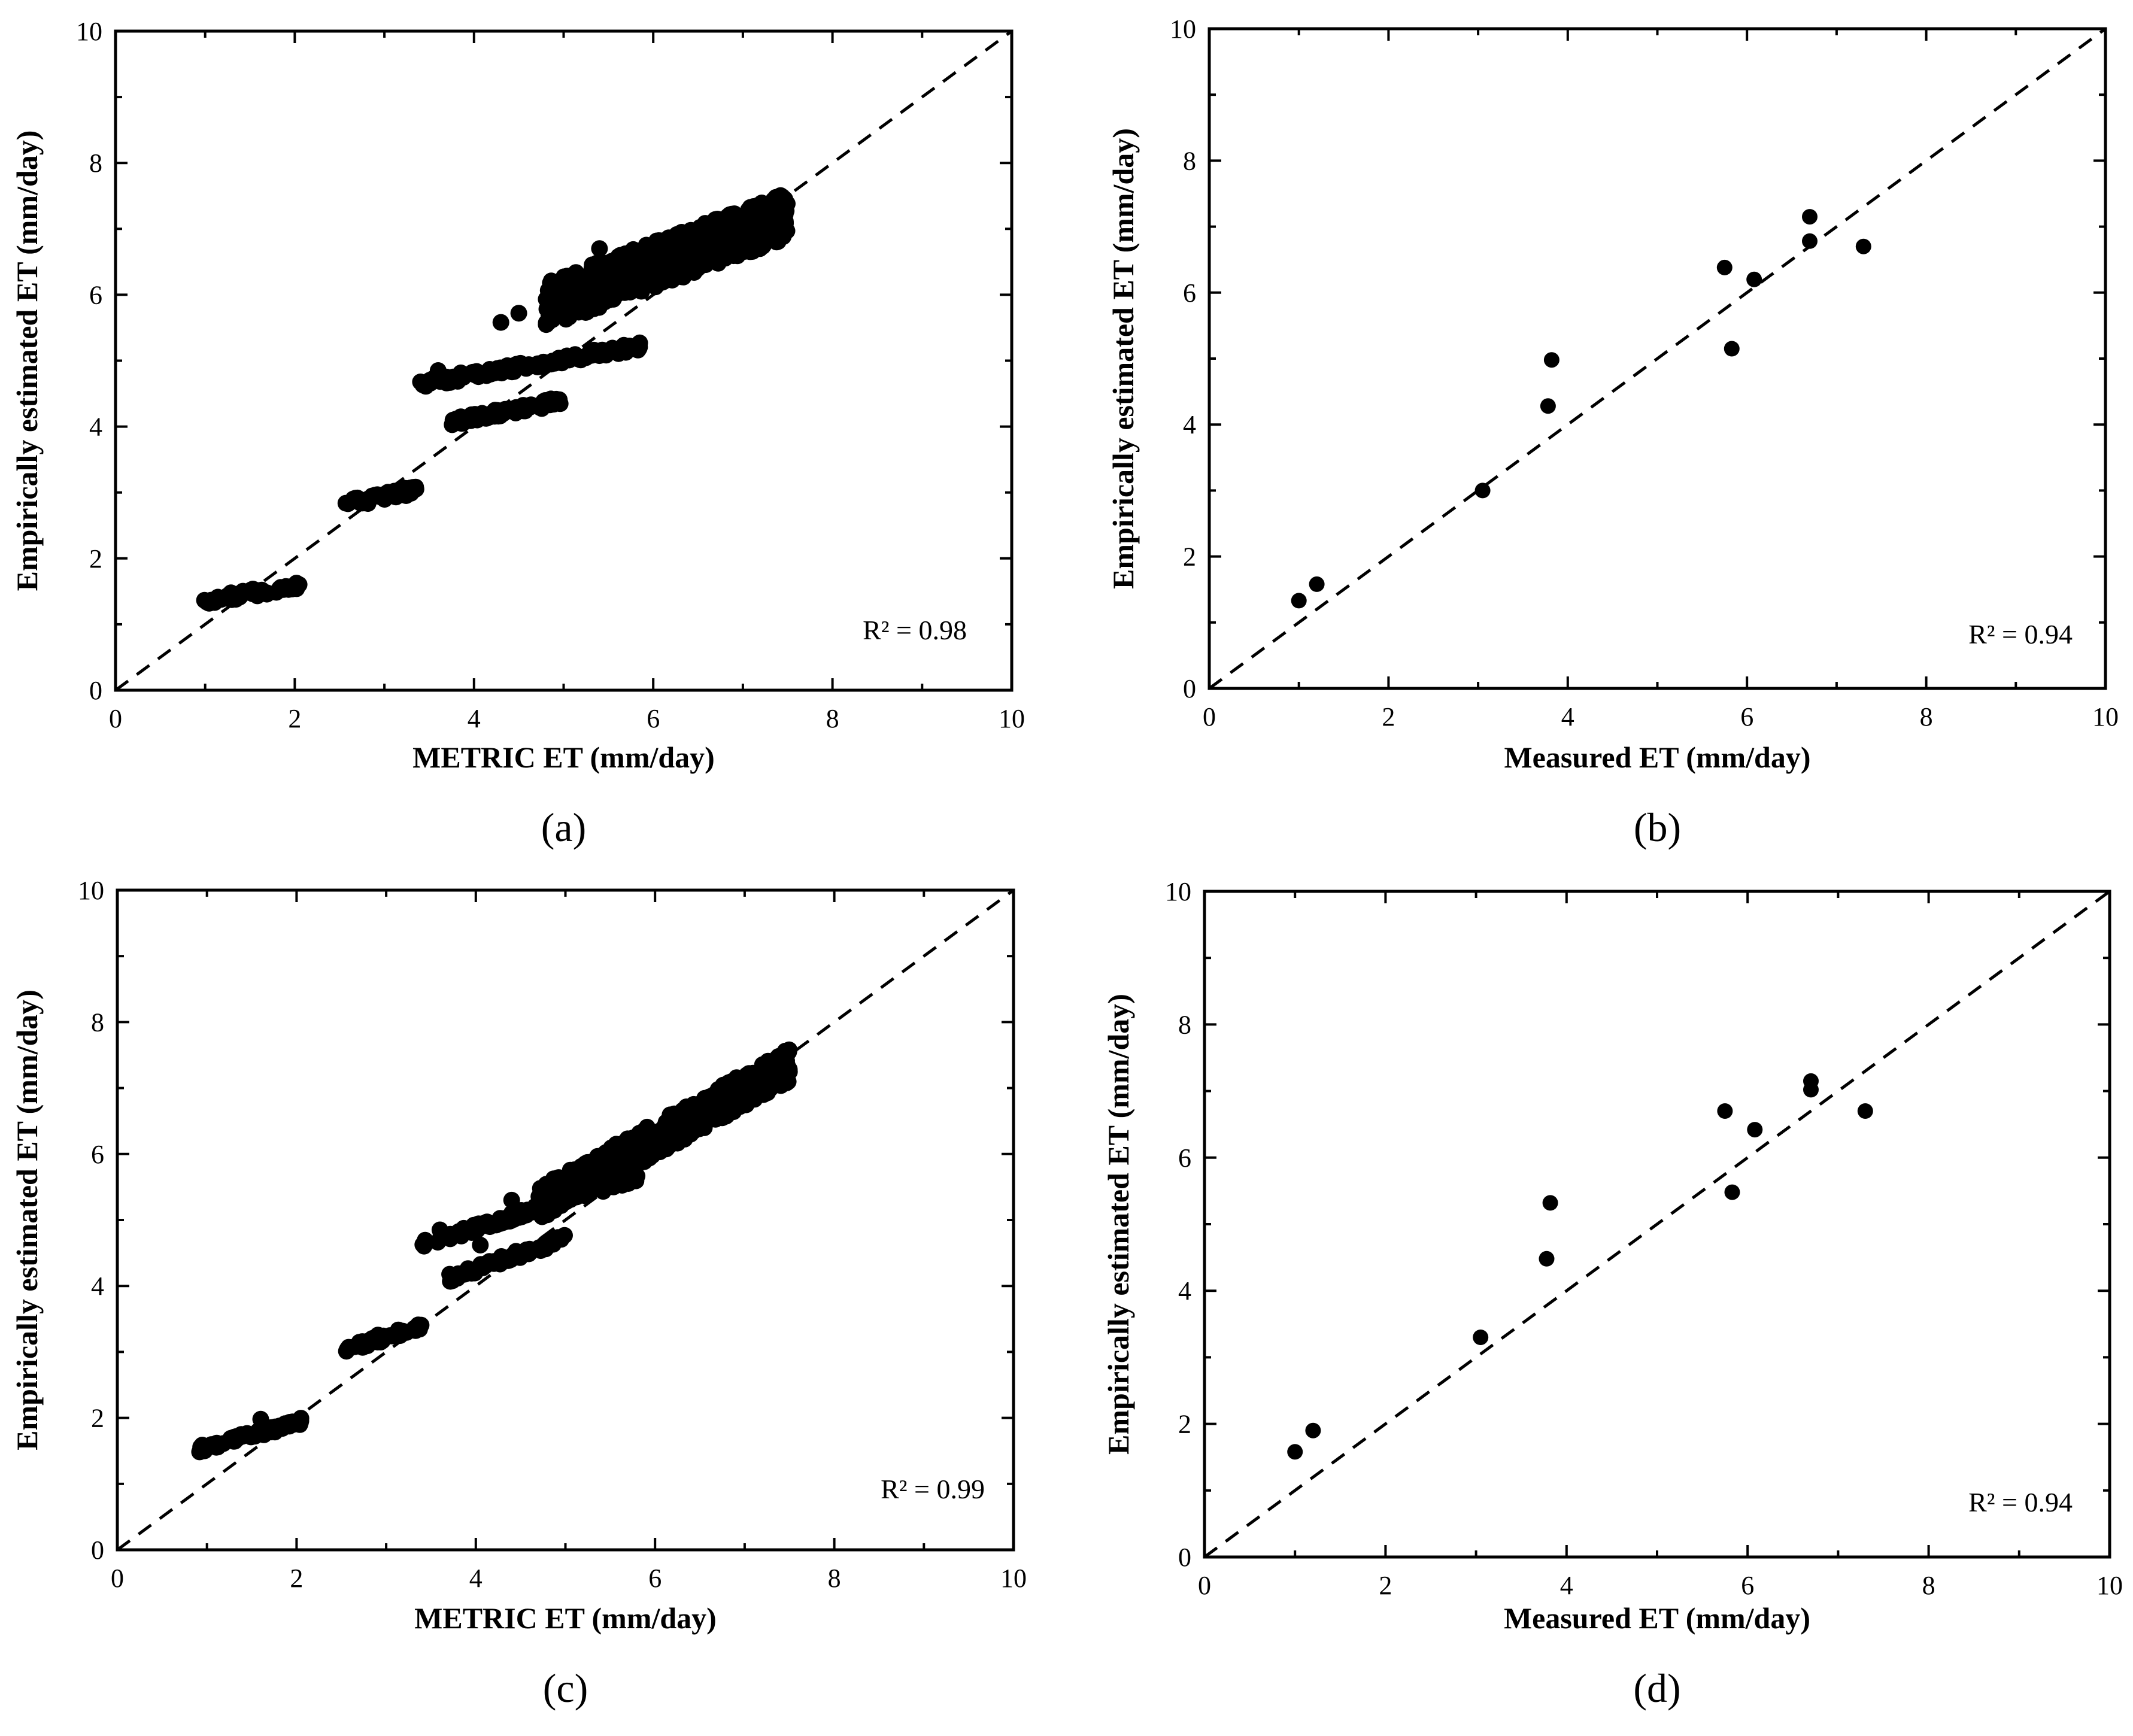 The height and width of the screenshot is (1736, 2133). Describe the element at coordinates (89, 32) in the screenshot. I see `y-tick-label: 10` at that location.